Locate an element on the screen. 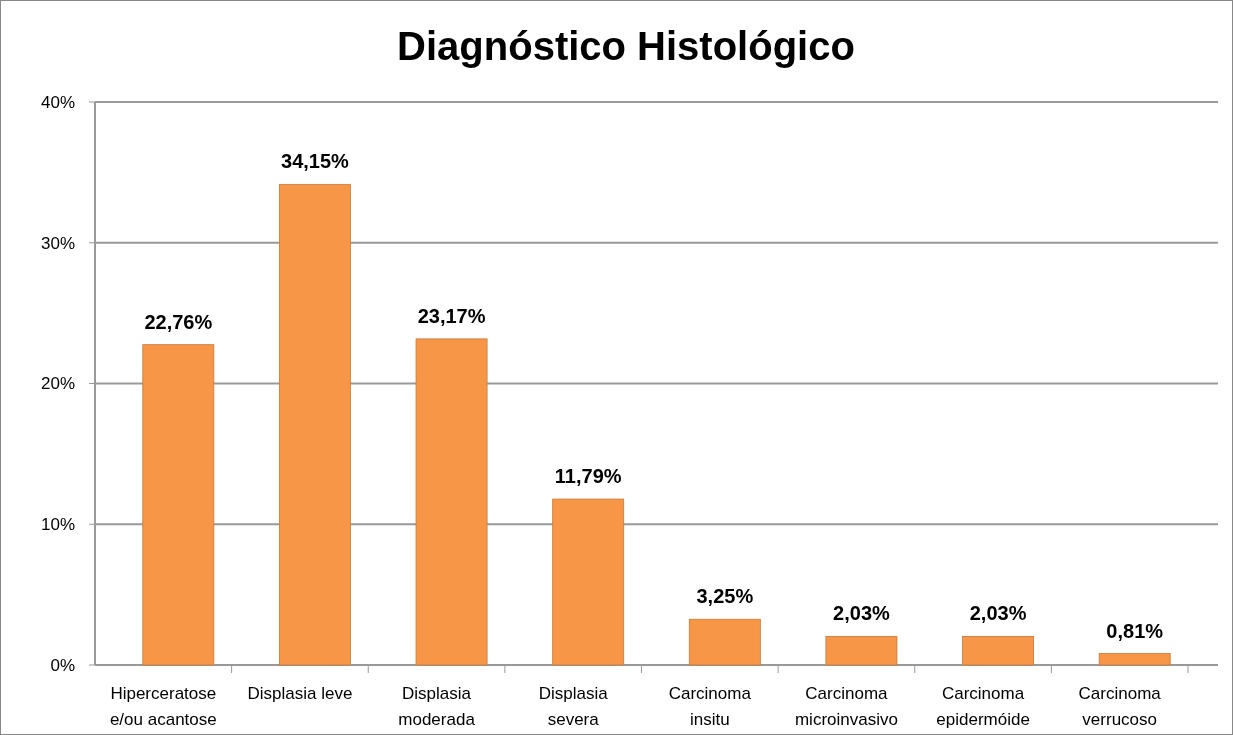 The image size is (1233, 735). data-label: 0,81% is located at coordinates (1135, 630).